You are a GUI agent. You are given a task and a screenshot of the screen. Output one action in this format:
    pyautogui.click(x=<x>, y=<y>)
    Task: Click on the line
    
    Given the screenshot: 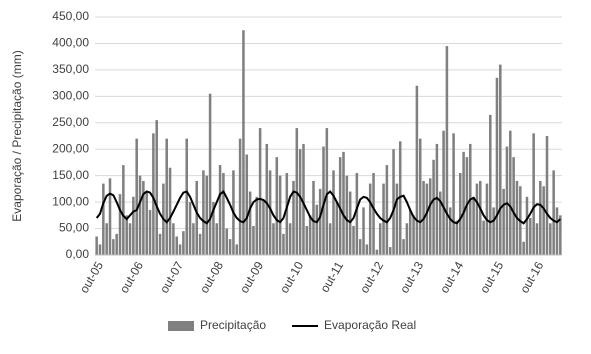 What is the action you would take?
    pyautogui.click(x=328, y=207)
    